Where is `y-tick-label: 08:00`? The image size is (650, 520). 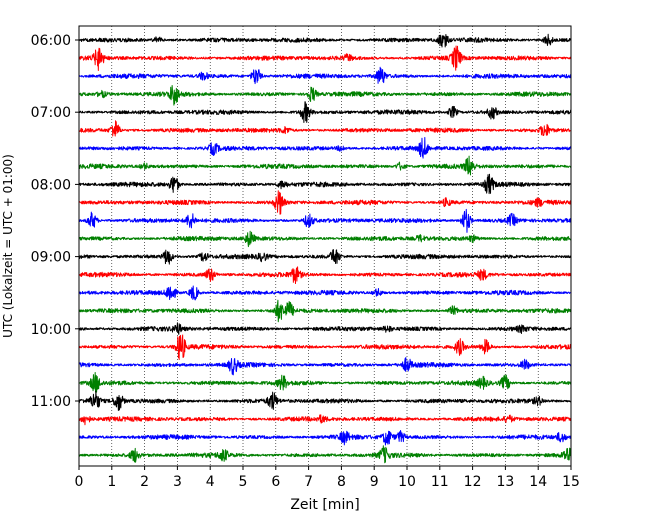
y-tick-label: 08:00 is located at coordinates (51, 185).